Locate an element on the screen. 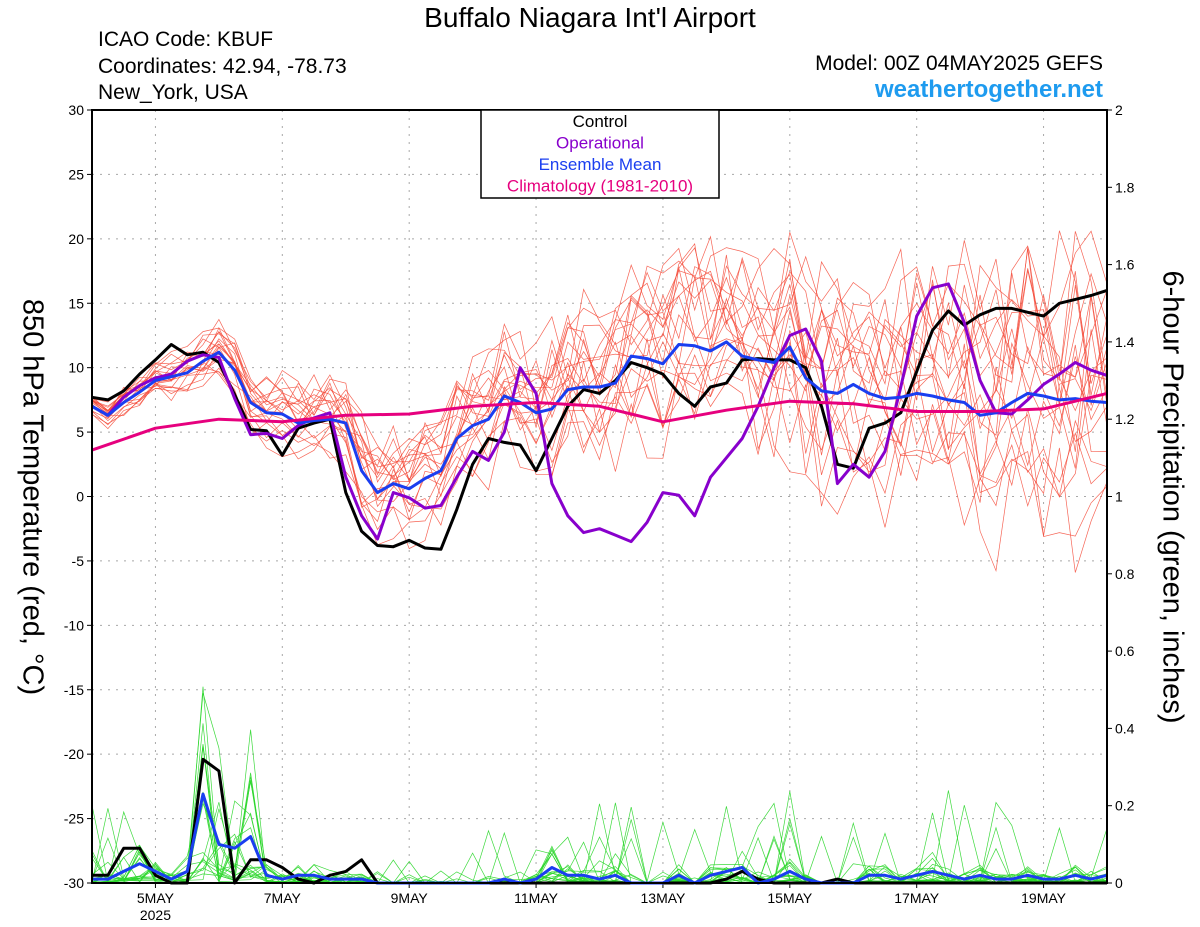 This screenshot has height=927, width=1200. x-tick-label: 9MAY is located at coordinates (410, 898).